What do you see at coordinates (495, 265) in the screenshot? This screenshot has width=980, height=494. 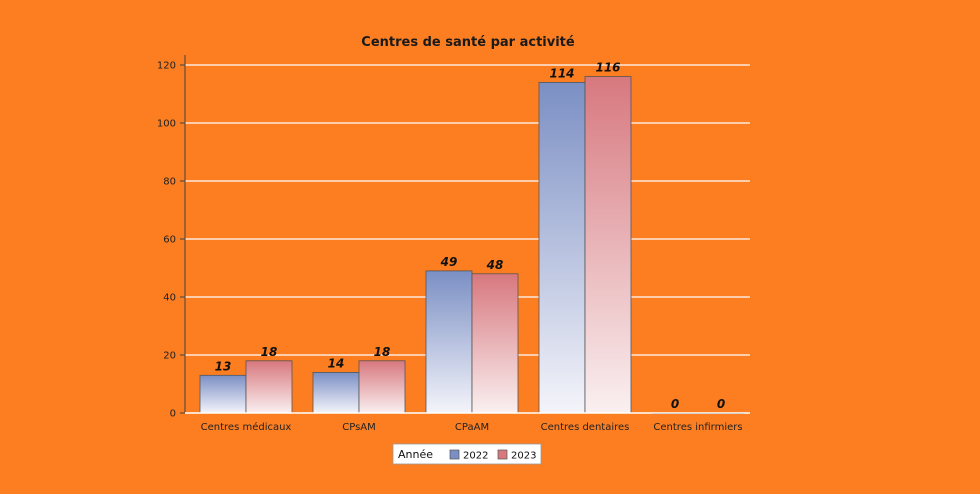 I see `data-label: 48` at bounding box center [495, 265].